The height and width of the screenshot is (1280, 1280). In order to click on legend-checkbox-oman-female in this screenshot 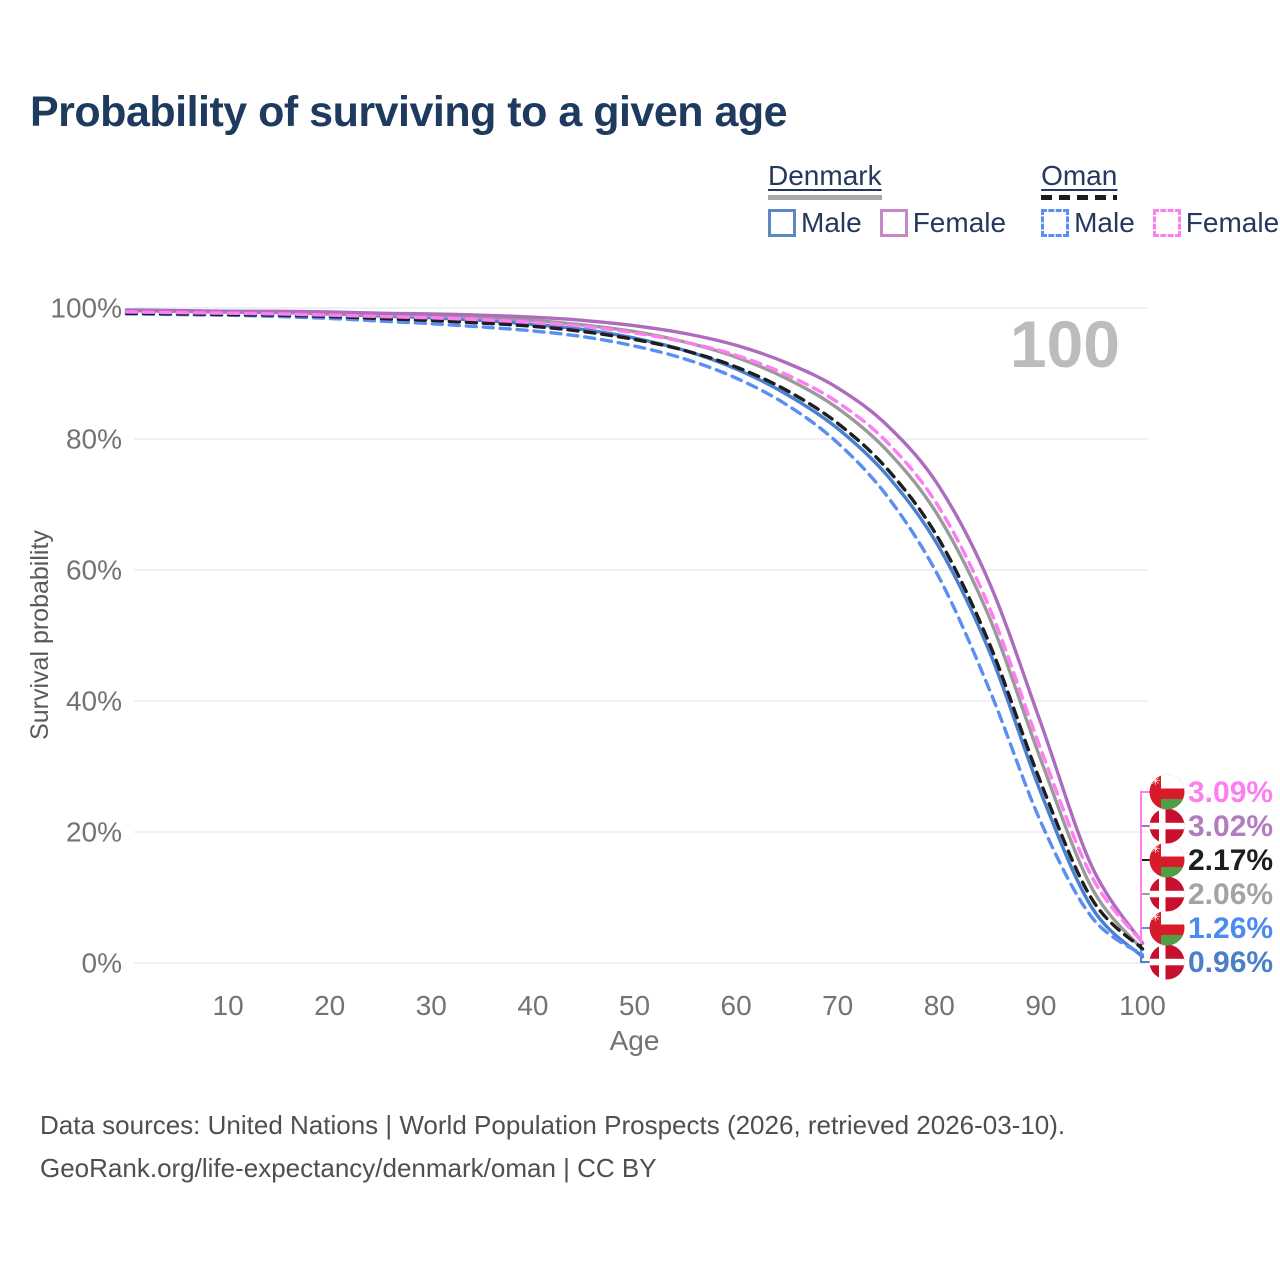, I will do `click(1166, 223)`.